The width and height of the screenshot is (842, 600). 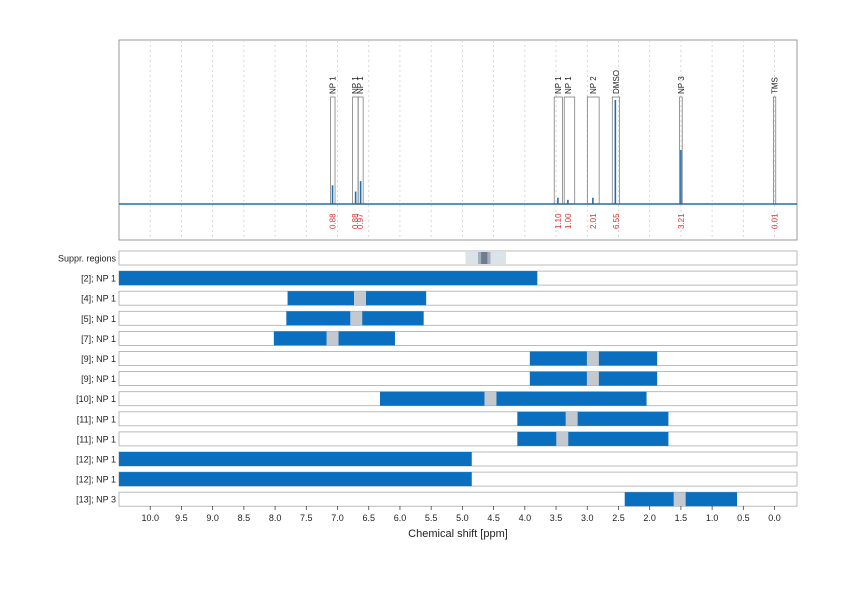 What do you see at coordinates (98, 319) in the screenshot?
I see `fragment-row-label: [5]; NP 1` at bounding box center [98, 319].